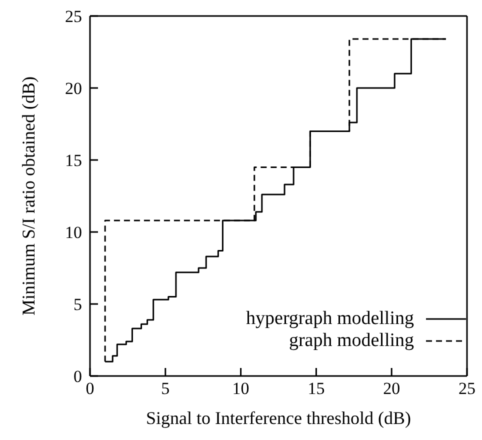 The image size is (482, 440). I want to click on x-tick-label: 15, so click(316, 388).